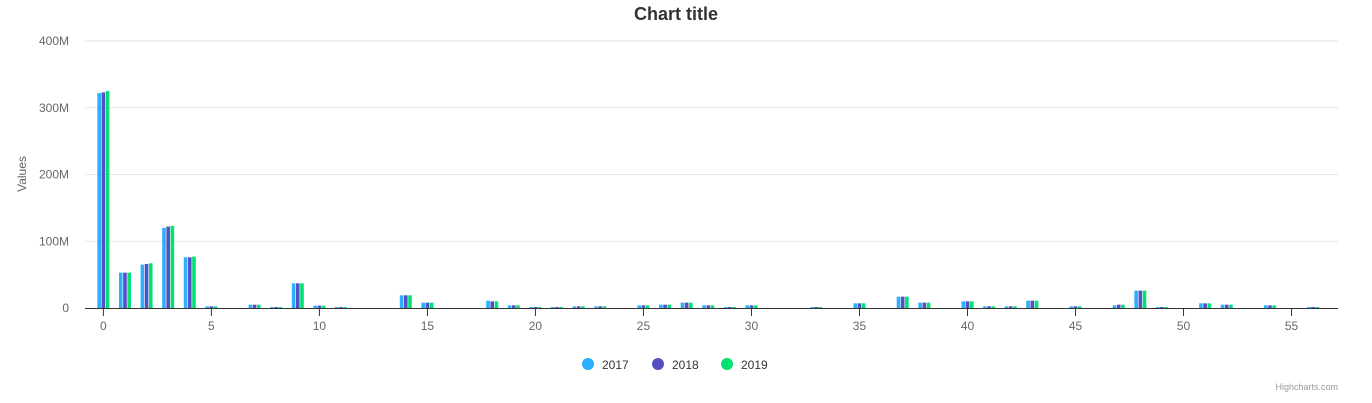  I want to click on legend-label-2018: 2018, so click(685, 365).